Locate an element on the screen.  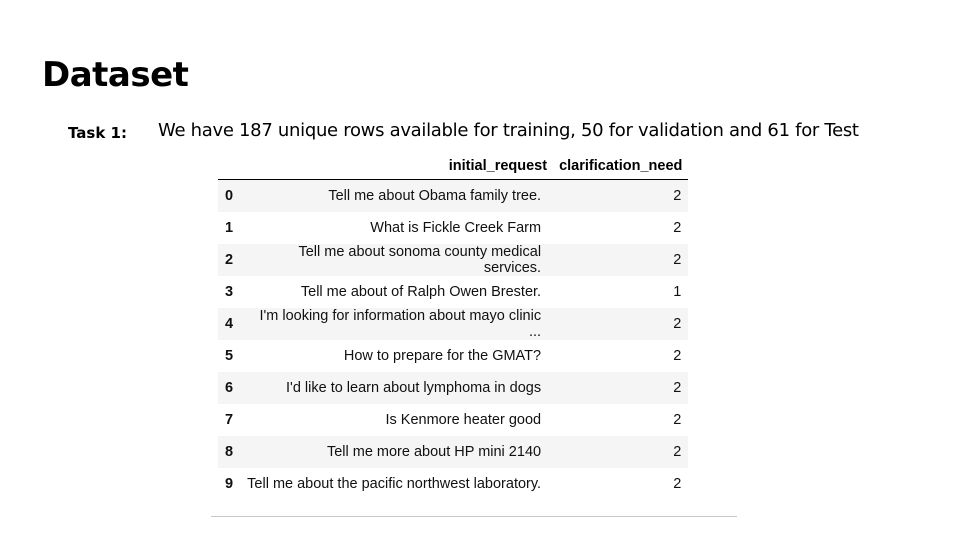
table-header: initial_request clarification_need is located at coordinates (453, 166).